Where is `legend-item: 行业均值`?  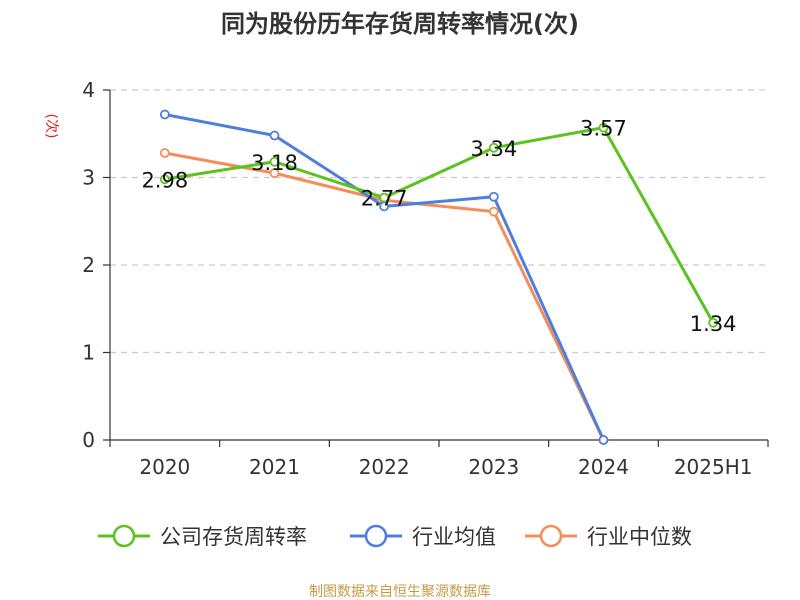
legend-item: 行业均值 is located at coordinates (423, 536).